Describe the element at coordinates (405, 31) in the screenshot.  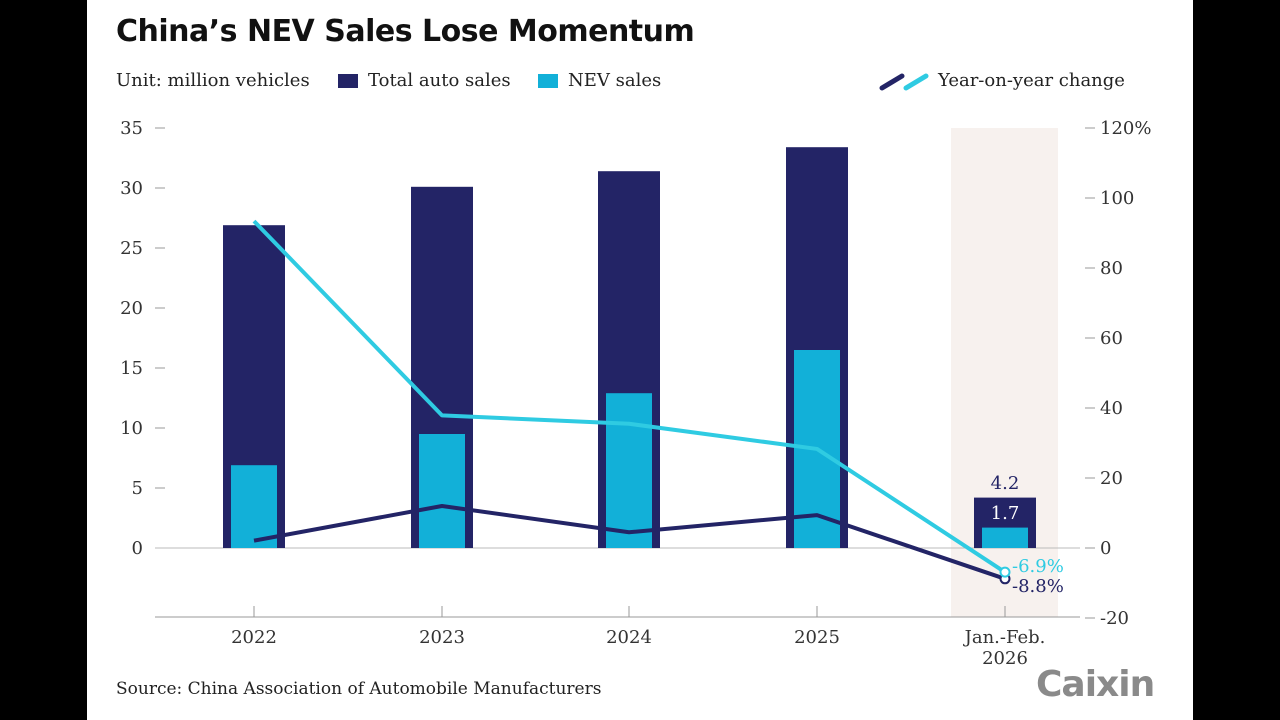
I see `chart-title: China’s NEV Sales Lose Momentum` at that location.